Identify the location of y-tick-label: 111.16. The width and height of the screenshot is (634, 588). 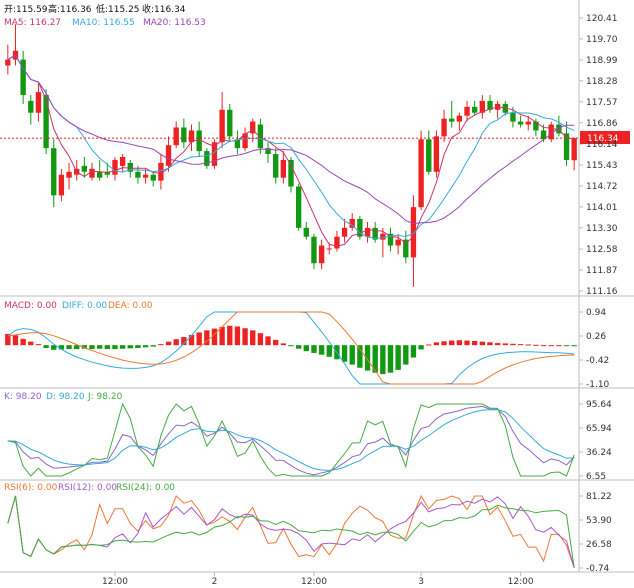
(602, 292).